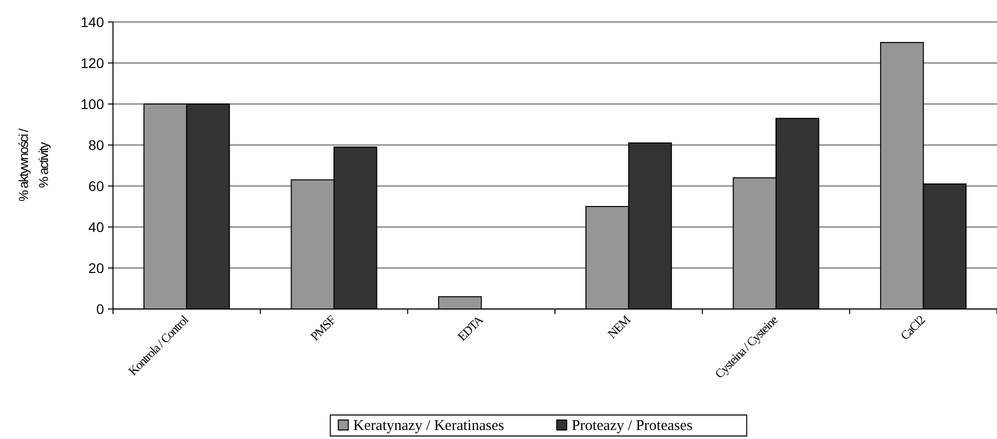  What do you see at coordinates (96, 144) in the screenshot?
I see `y-tick-label: 80` at bounding box center [96, 144].